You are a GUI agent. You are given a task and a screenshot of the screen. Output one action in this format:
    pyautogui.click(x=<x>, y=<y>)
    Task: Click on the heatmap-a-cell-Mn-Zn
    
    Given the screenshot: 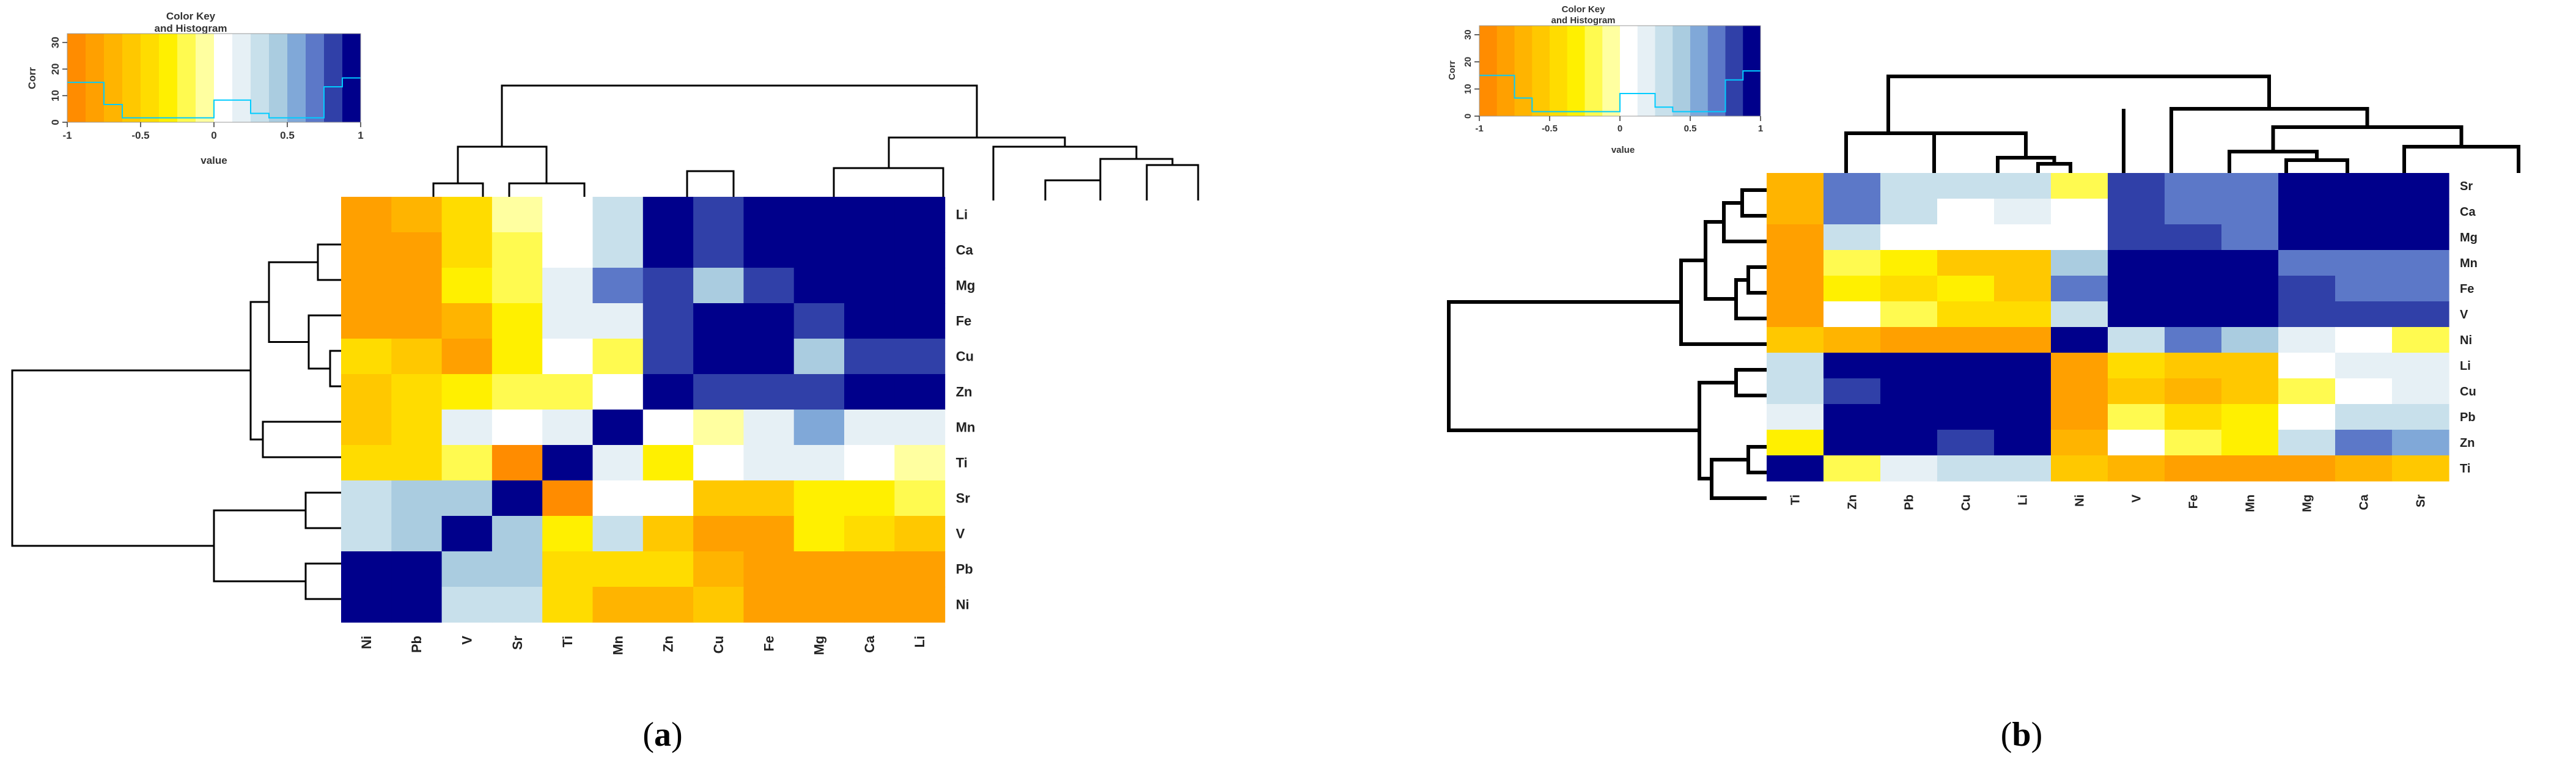 What is the action you would take?
    pyautogui.click(x=668, y=428)
    